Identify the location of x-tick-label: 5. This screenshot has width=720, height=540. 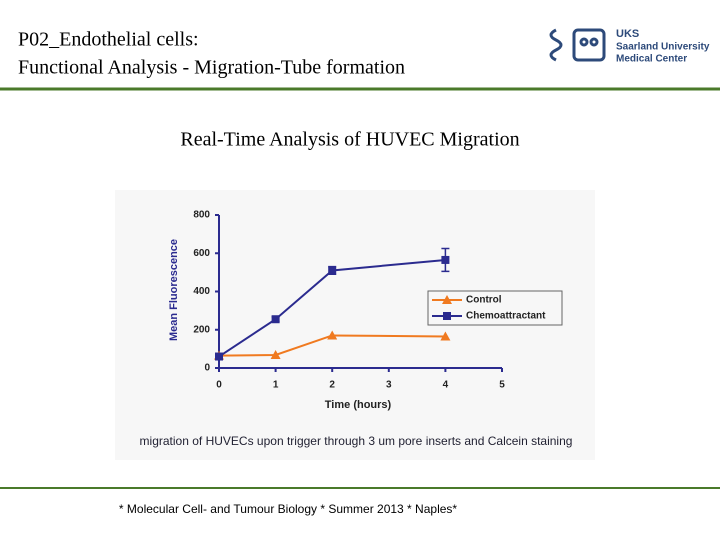
(502, 385).